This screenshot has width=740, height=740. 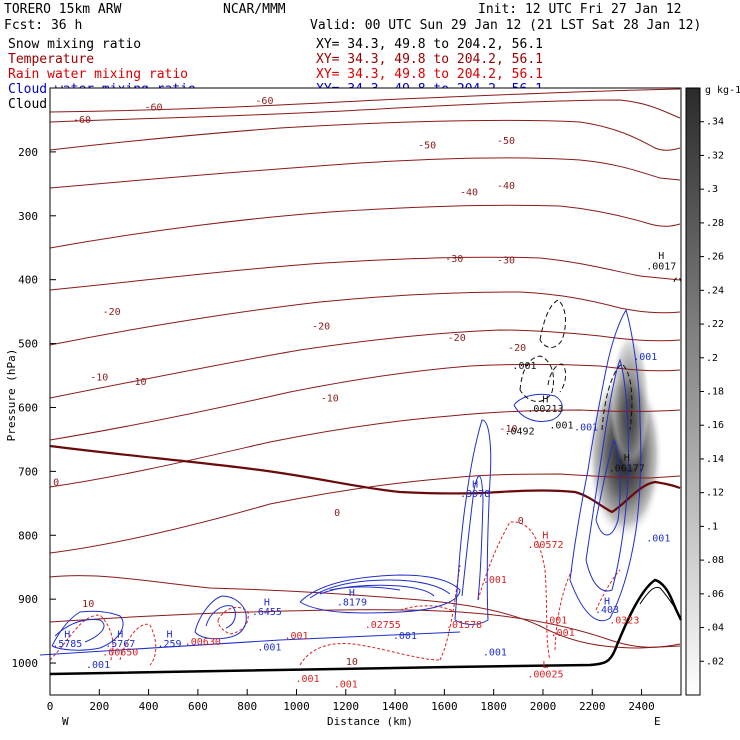 What do you see at coordinates (28, 344) in the screenshot?
I see `y-tick-label: 500` at bounding box center [28, 344].